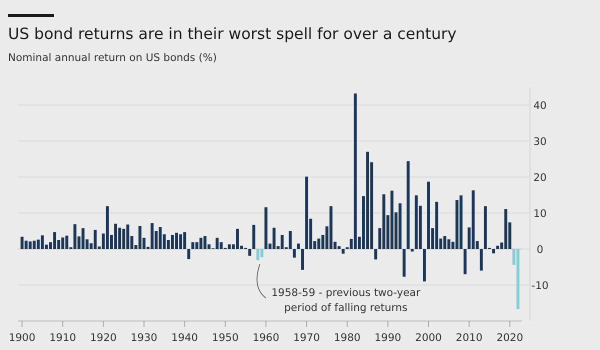 This screenshot has width=600, height=350. Describe the element at coordinates (388, 338) in the screenshot. I see `x-tick-label: 1990` at that location.